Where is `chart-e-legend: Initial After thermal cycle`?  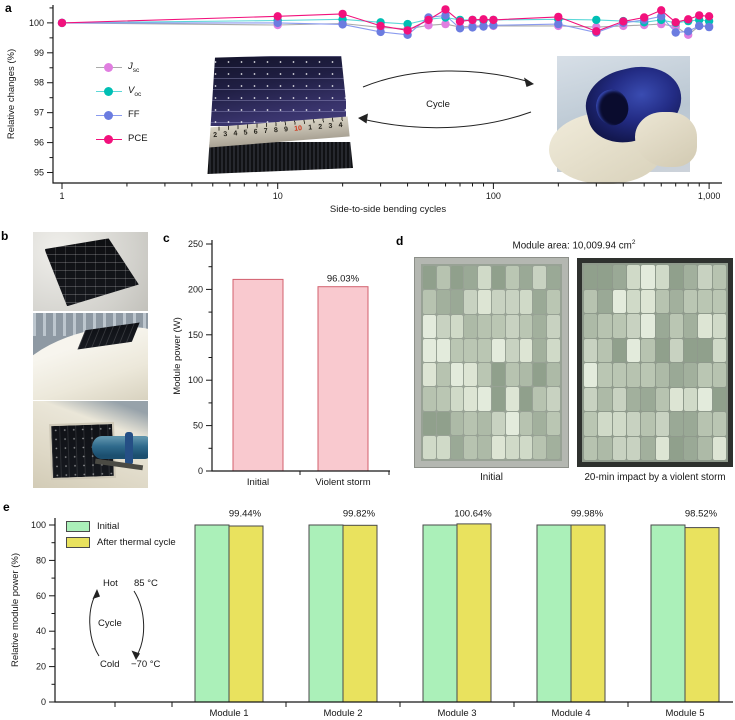 chart-e-legend: Initial After thermal cycle is located at coordinates (121, 534).